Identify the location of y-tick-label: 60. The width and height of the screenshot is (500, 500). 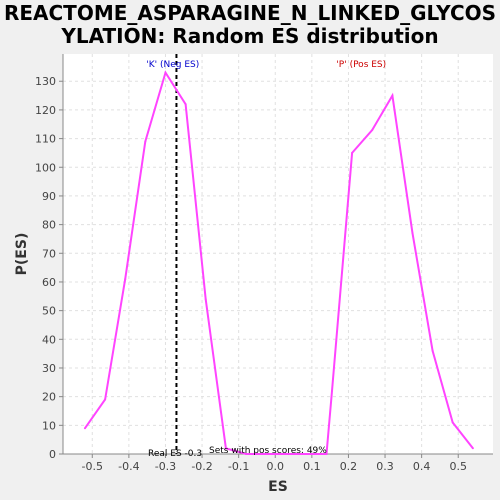
(49, 282).